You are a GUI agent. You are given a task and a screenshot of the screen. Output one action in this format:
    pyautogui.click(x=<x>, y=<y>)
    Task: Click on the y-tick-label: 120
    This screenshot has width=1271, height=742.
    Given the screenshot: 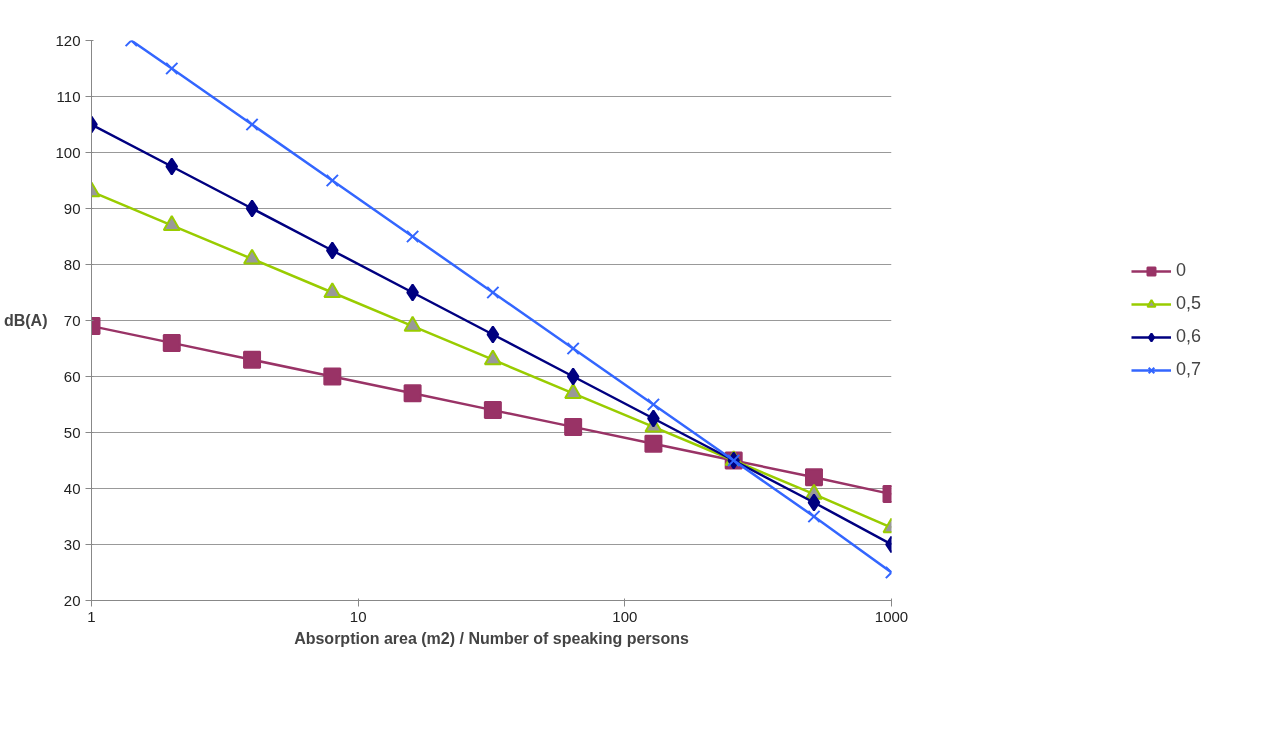 What is the action you would take?
    pyautogui.click(x=68, y=40)
    